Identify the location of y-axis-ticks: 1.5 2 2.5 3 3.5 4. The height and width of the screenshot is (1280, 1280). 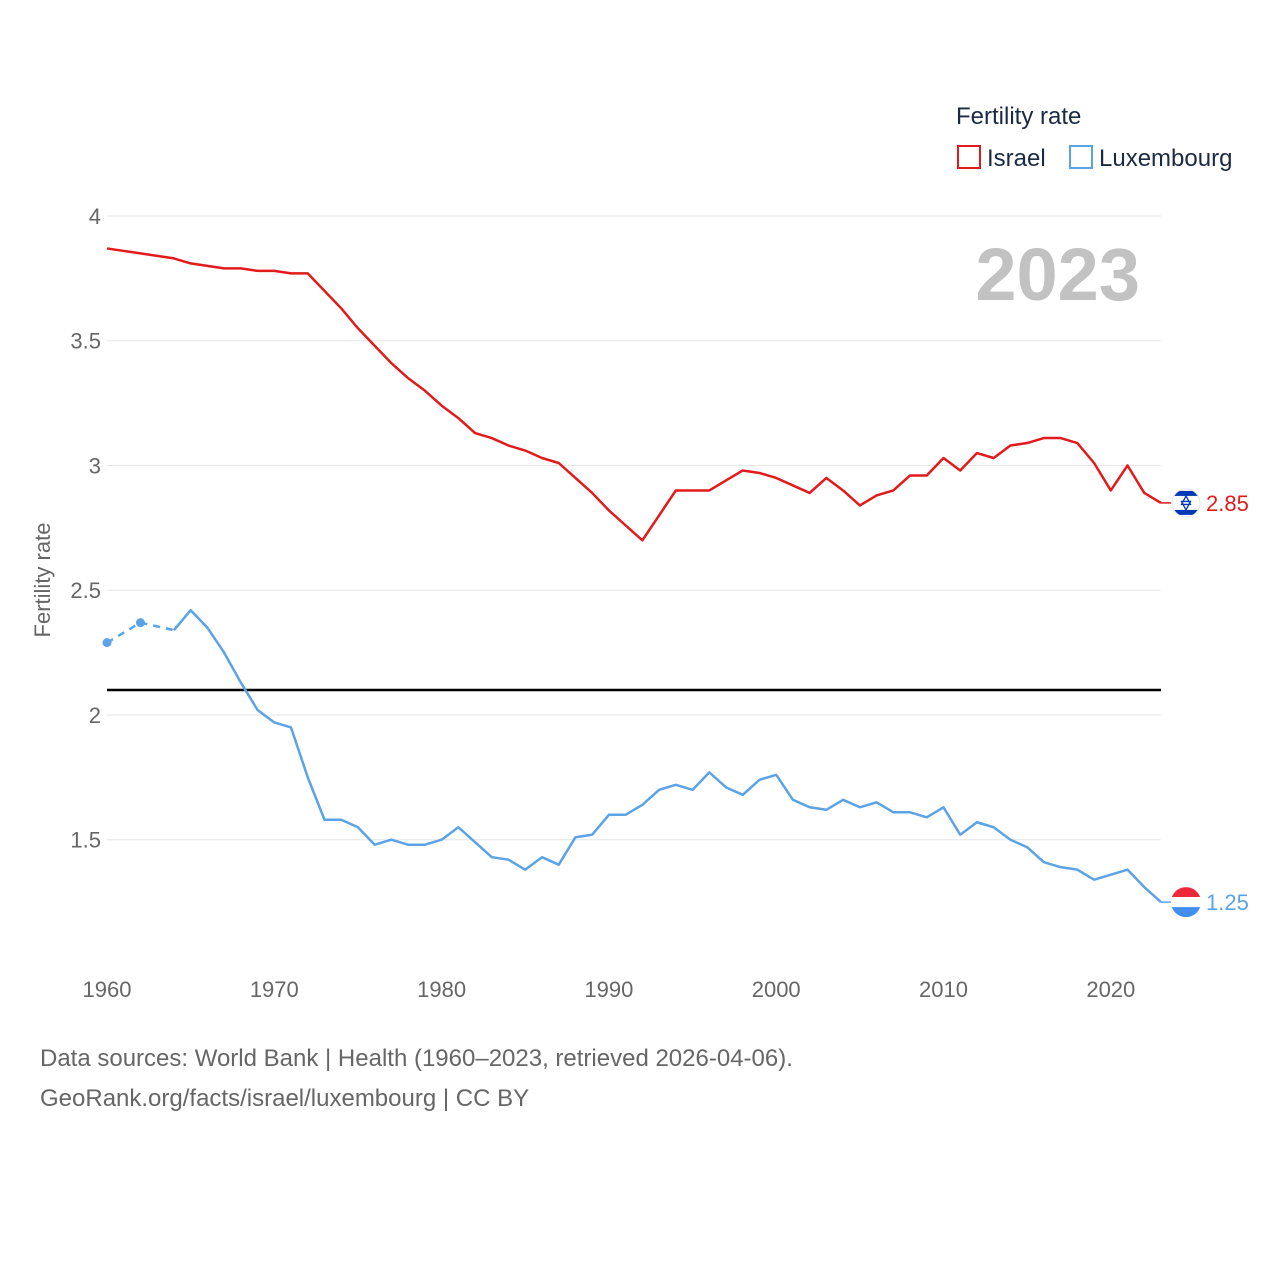
(85, 528).